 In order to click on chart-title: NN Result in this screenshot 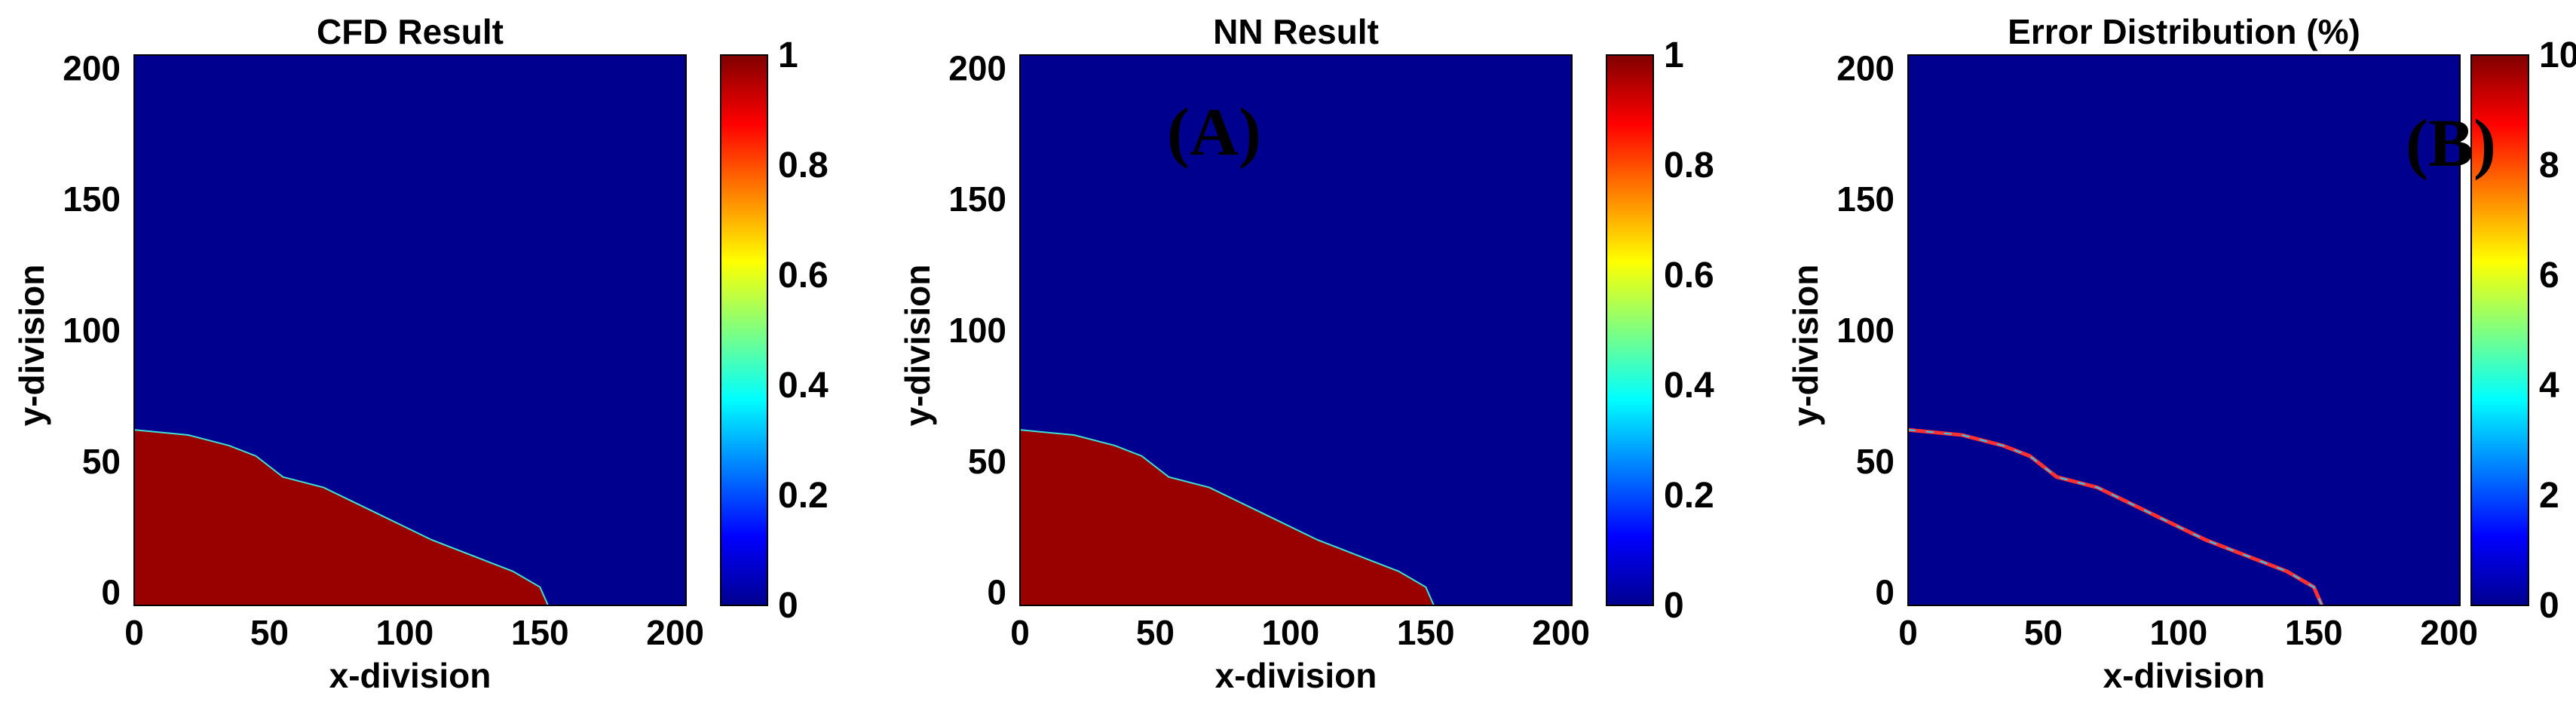, I will do `click(1296, 31)`.